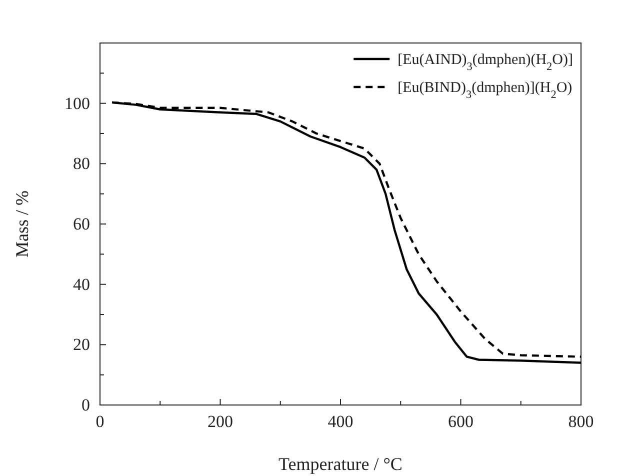  I want to click on x-tick-label: 400, so click(341, 422).